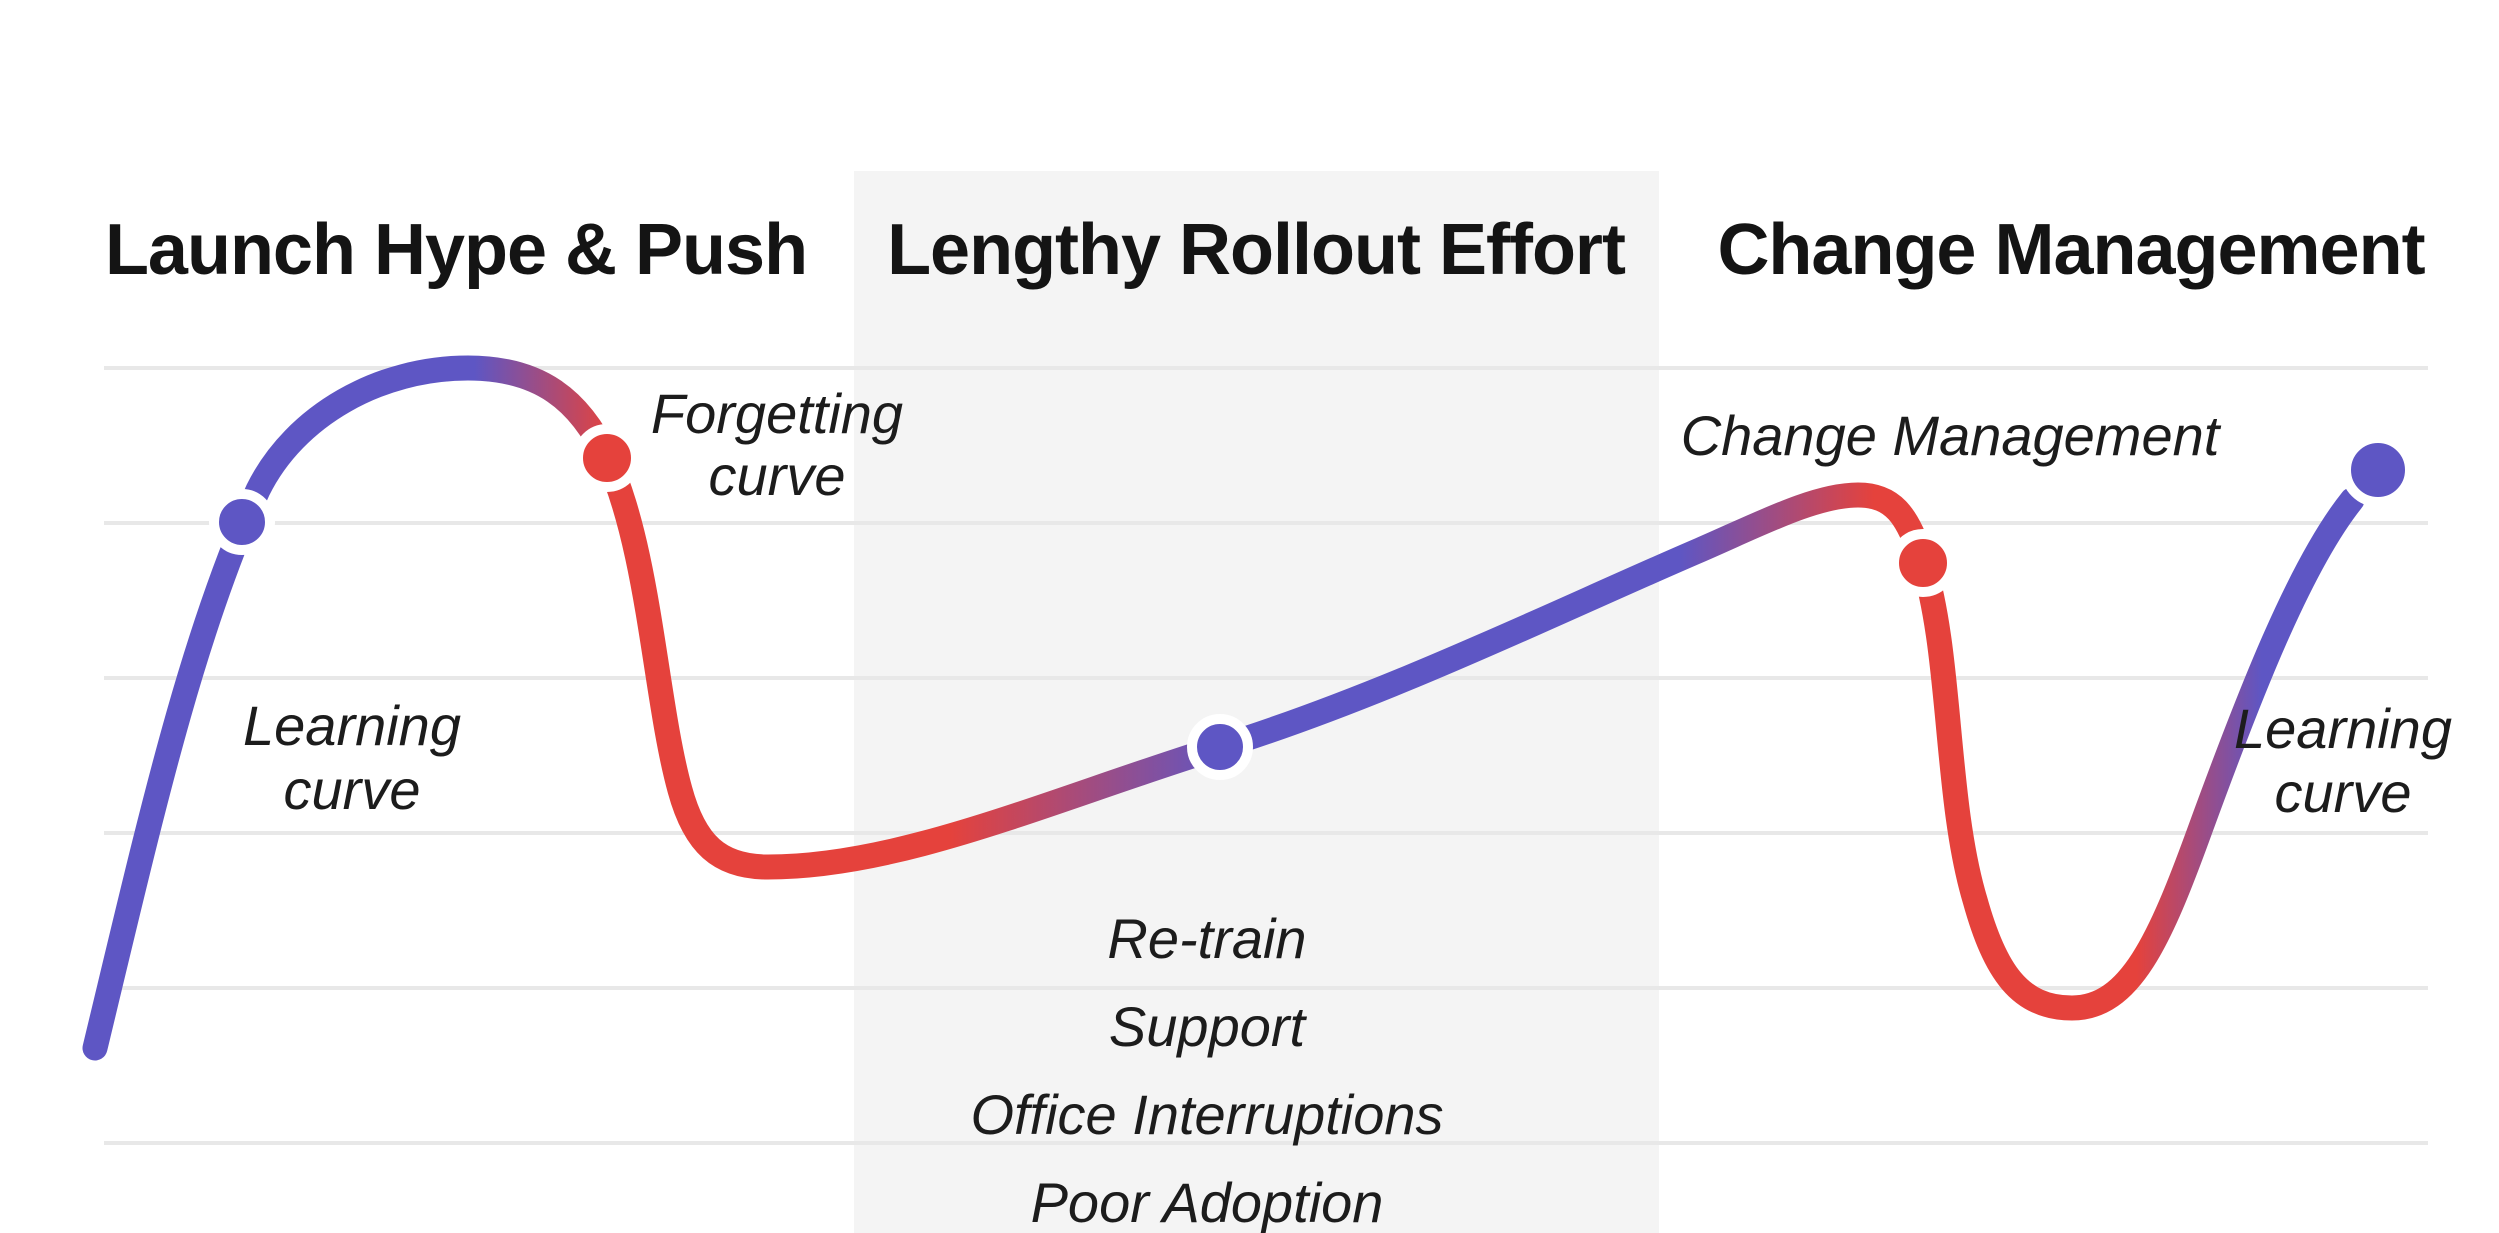  Describe the element at coordinates (777, 413) in the screenshot. I see `label-line: Forgetting` at that location.